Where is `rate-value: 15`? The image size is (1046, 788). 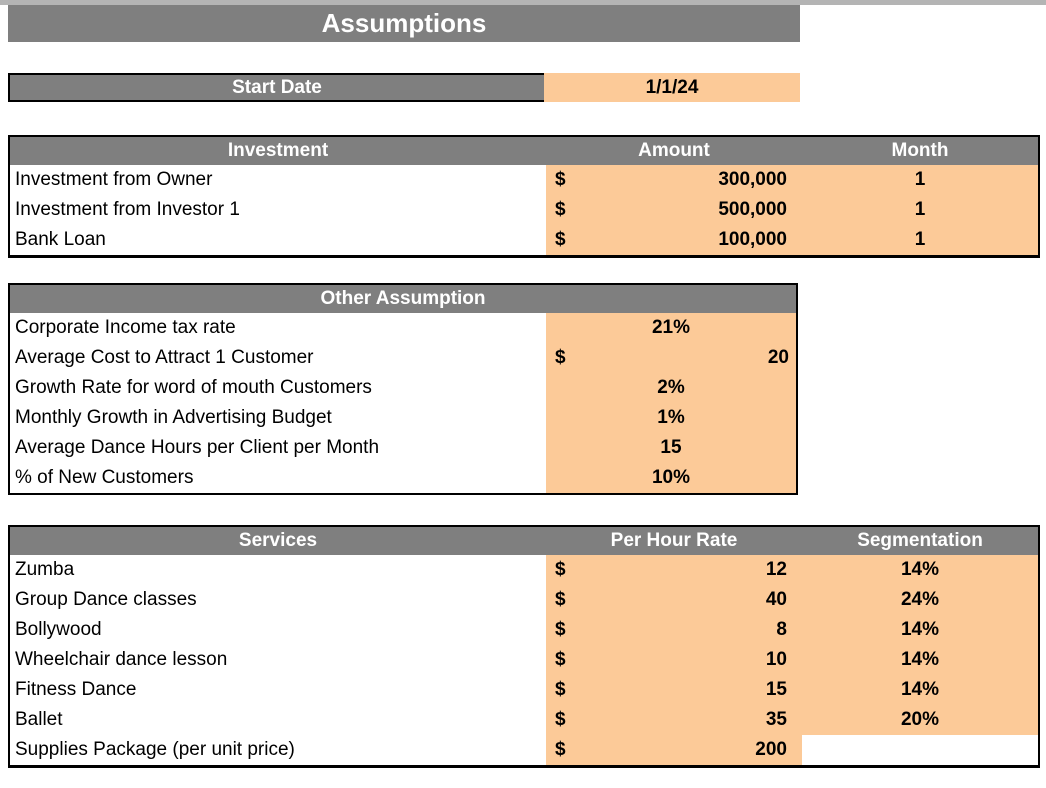
rate-value: 15 is located at coordinates (776, 689).